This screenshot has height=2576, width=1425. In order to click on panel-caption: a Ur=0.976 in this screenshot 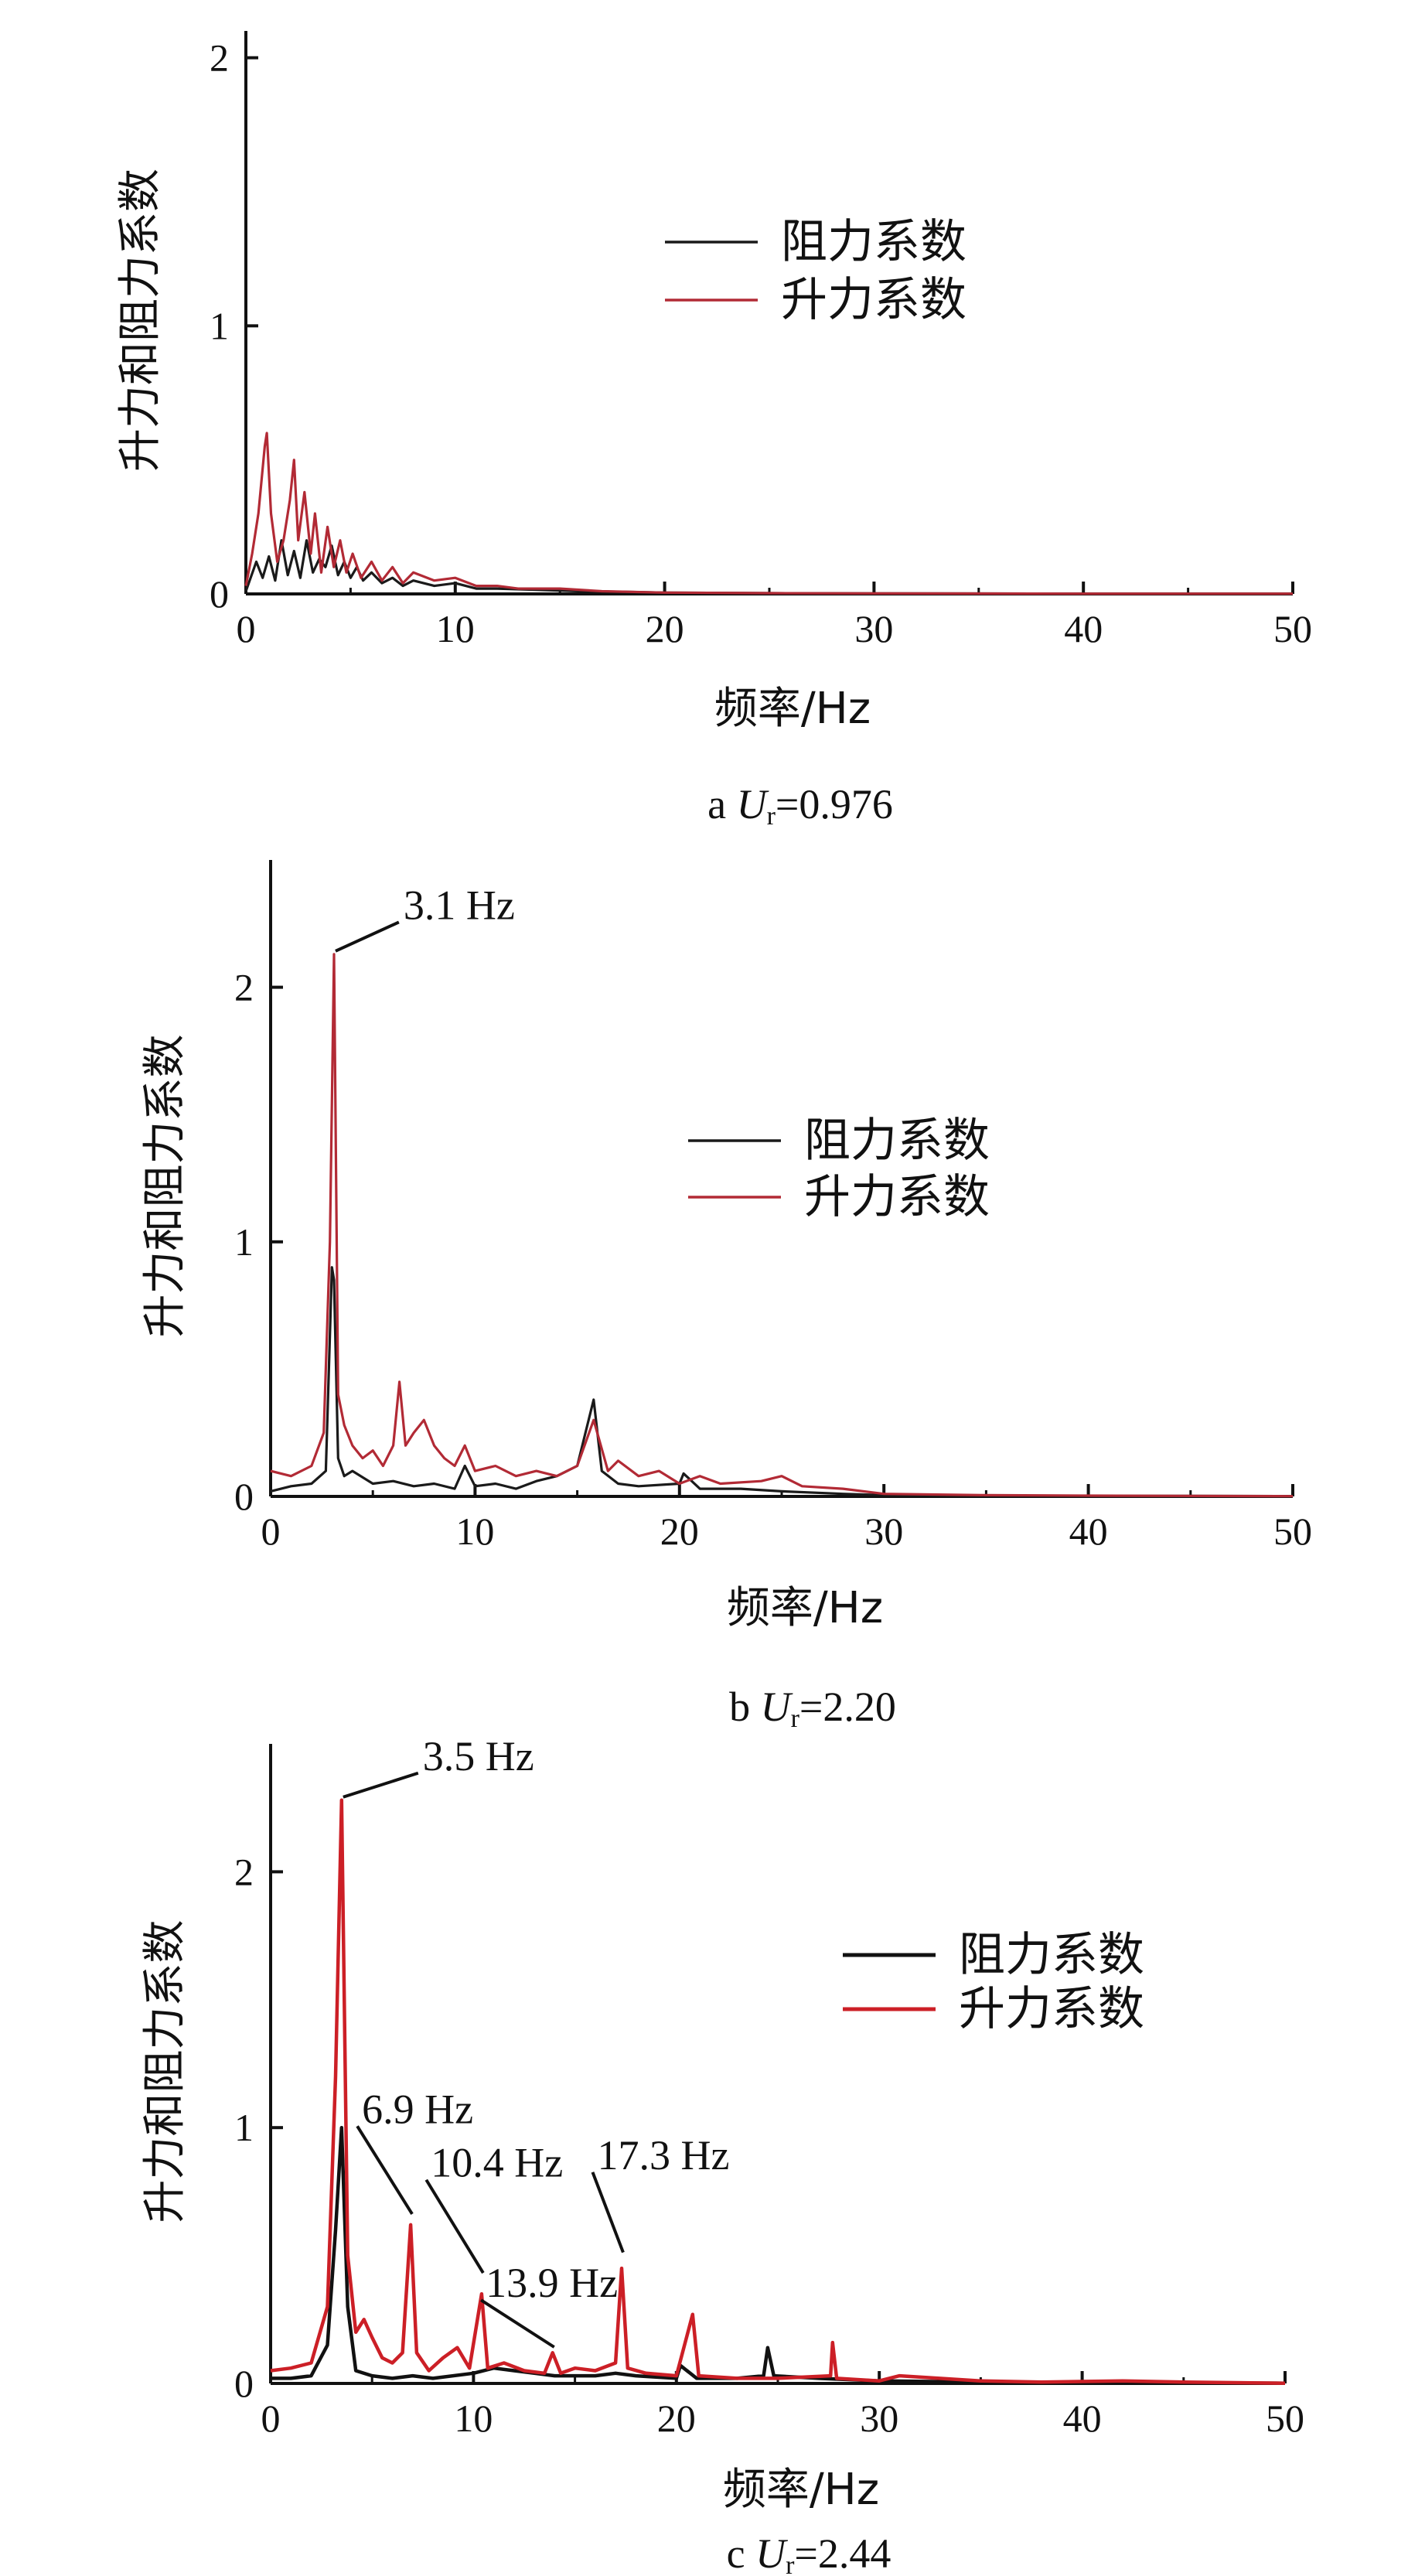, I will do `click(800, 806)`.